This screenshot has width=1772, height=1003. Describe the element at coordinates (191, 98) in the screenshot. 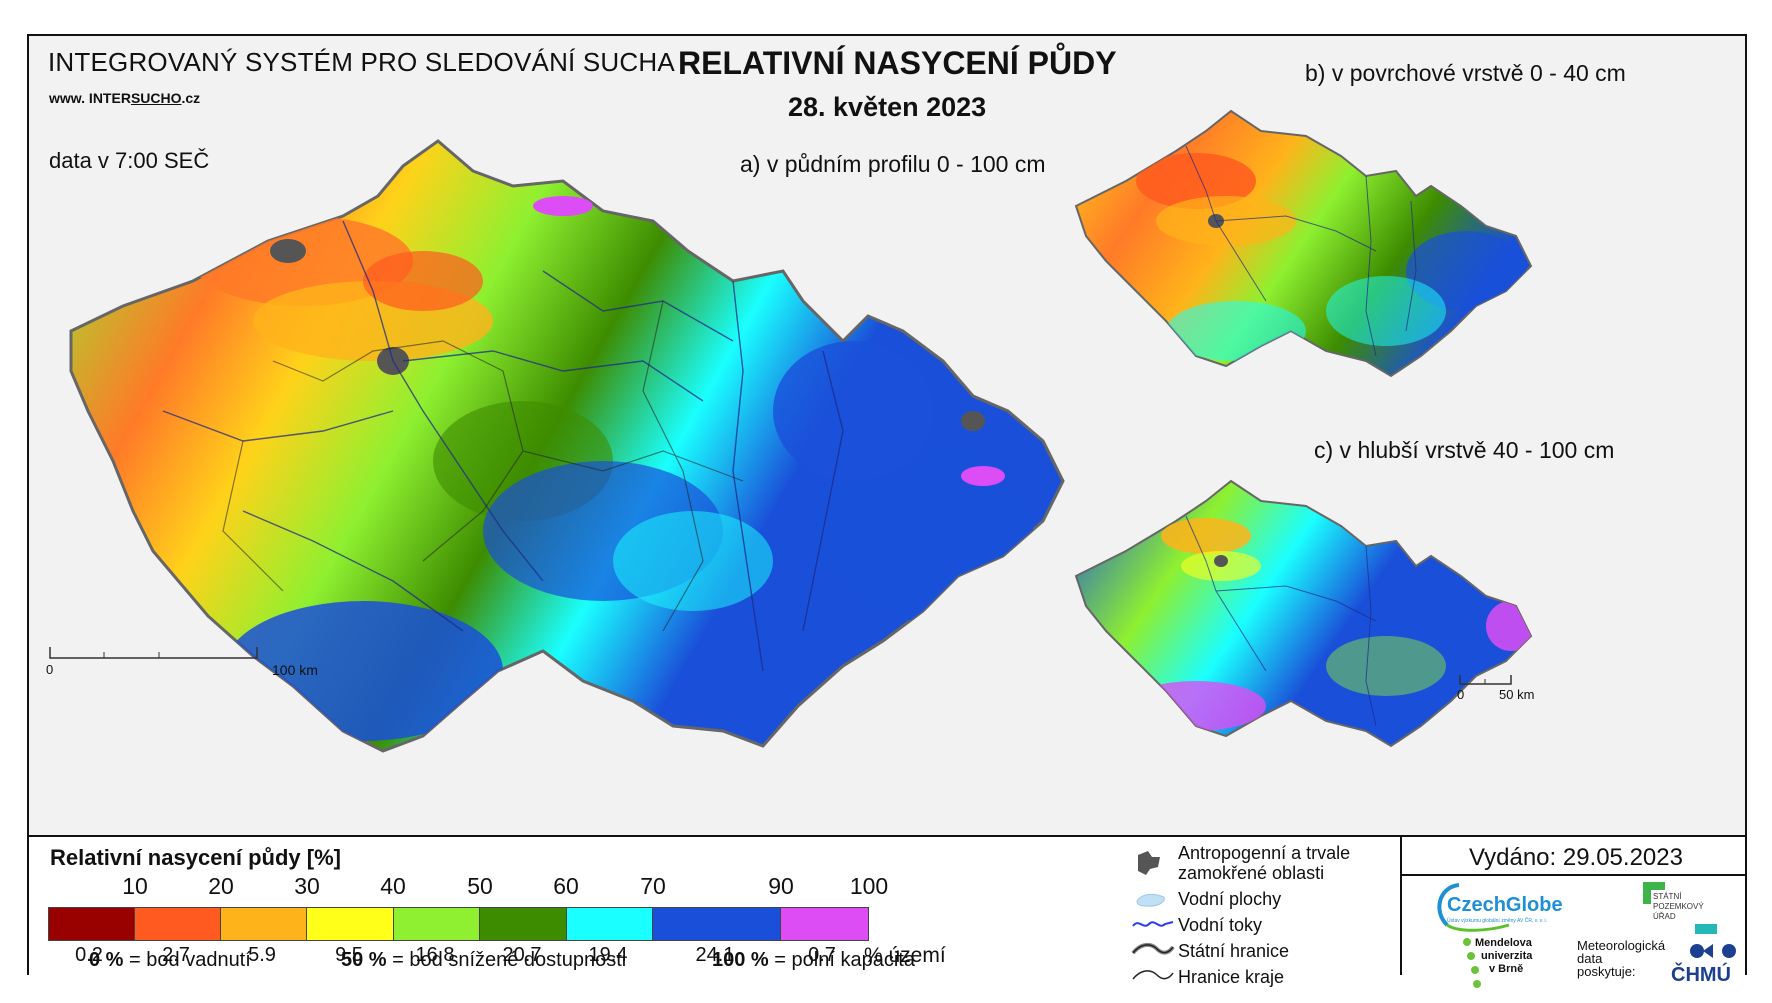

I see `website-suffix: .cz` at that location.